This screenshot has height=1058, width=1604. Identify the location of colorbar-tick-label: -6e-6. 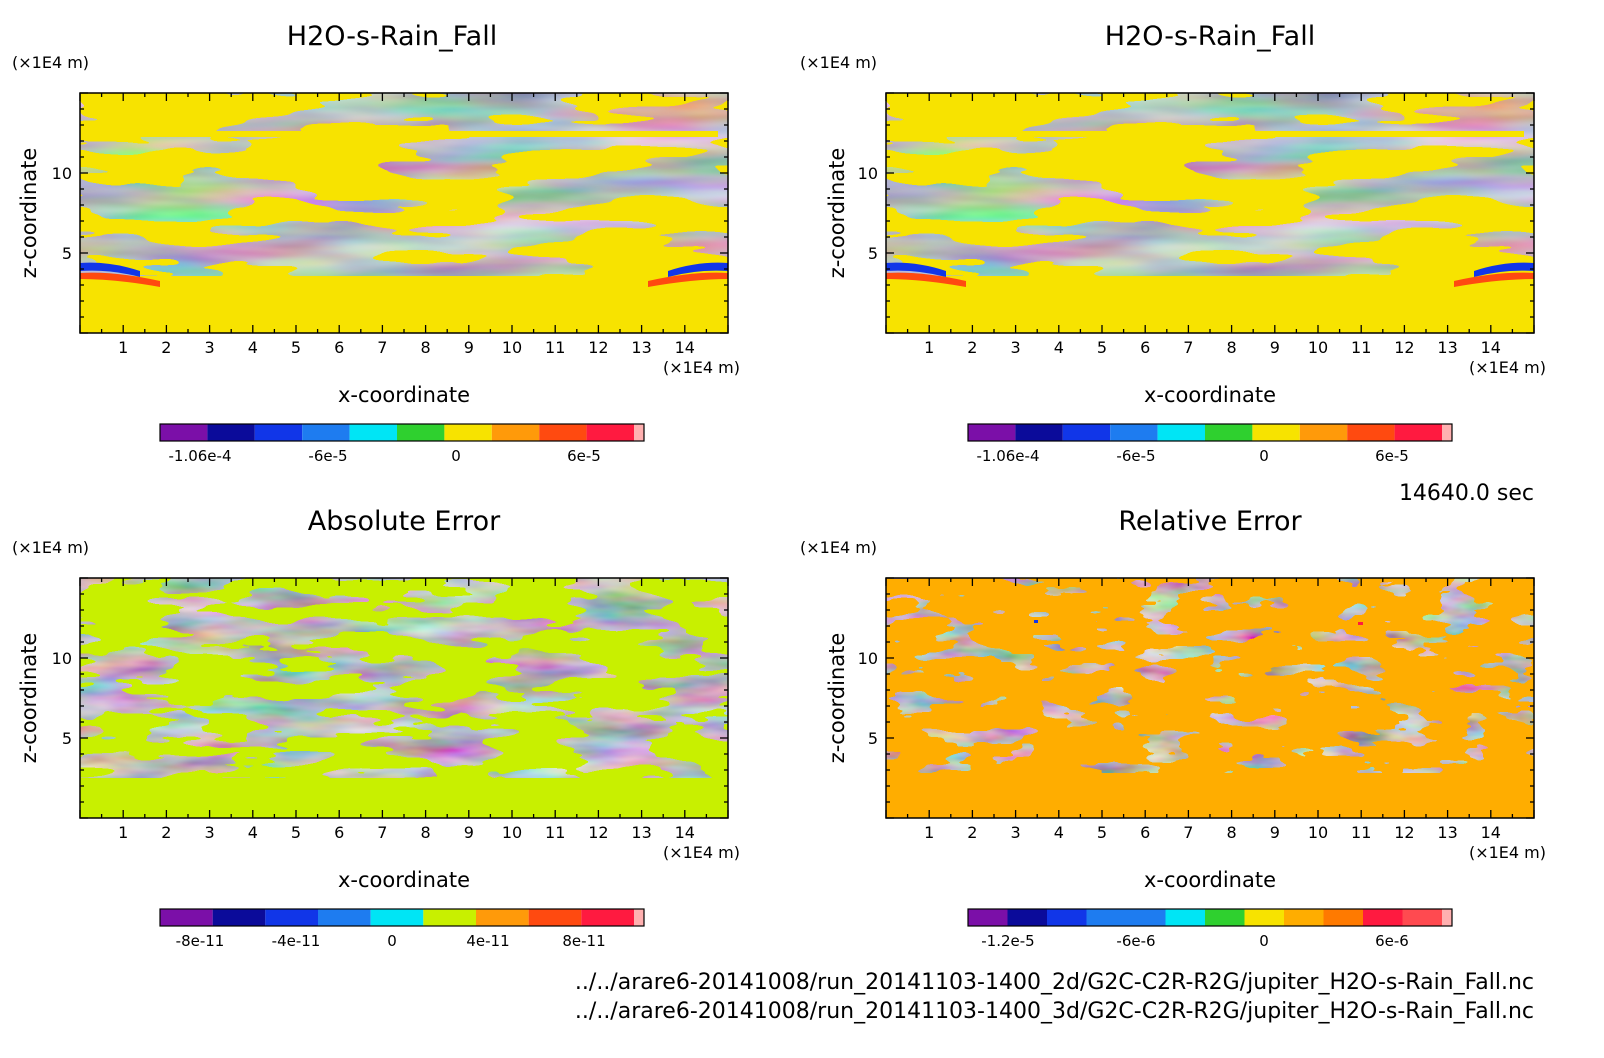
(1135, 941).